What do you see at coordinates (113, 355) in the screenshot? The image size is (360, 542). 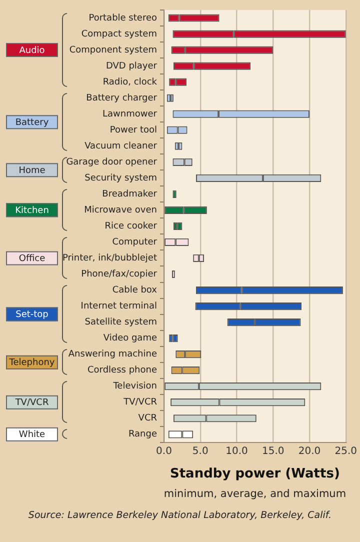 I see `y-tick-label: Answering machine` at bounding box center [113, 355].